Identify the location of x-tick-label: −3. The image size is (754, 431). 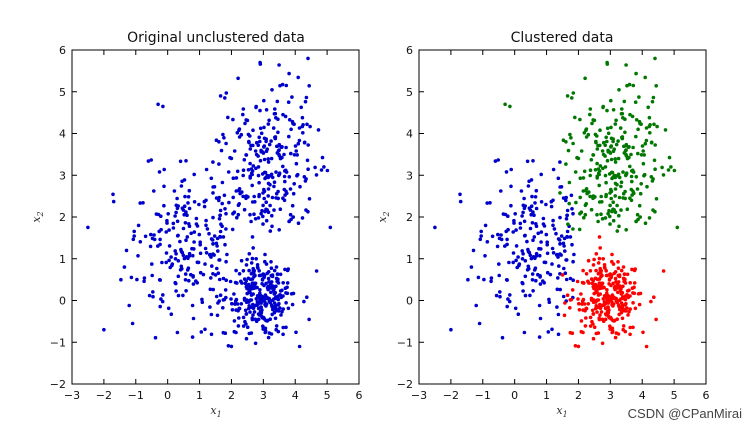
(419, 395).